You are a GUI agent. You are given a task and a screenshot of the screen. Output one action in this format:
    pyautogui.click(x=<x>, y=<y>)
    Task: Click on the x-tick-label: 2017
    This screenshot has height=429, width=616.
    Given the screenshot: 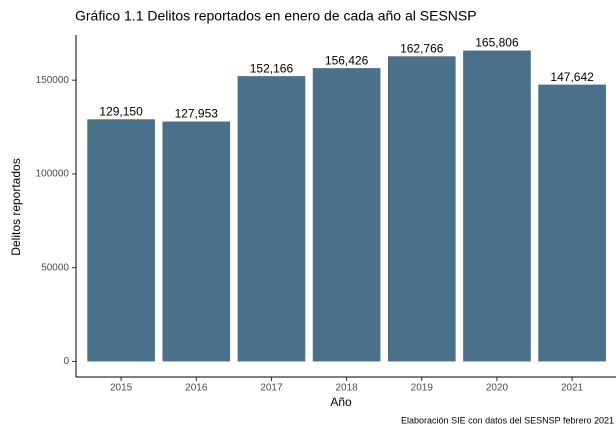 What is the action you would take?
    pyautogui.click(x=271, y=388)
    